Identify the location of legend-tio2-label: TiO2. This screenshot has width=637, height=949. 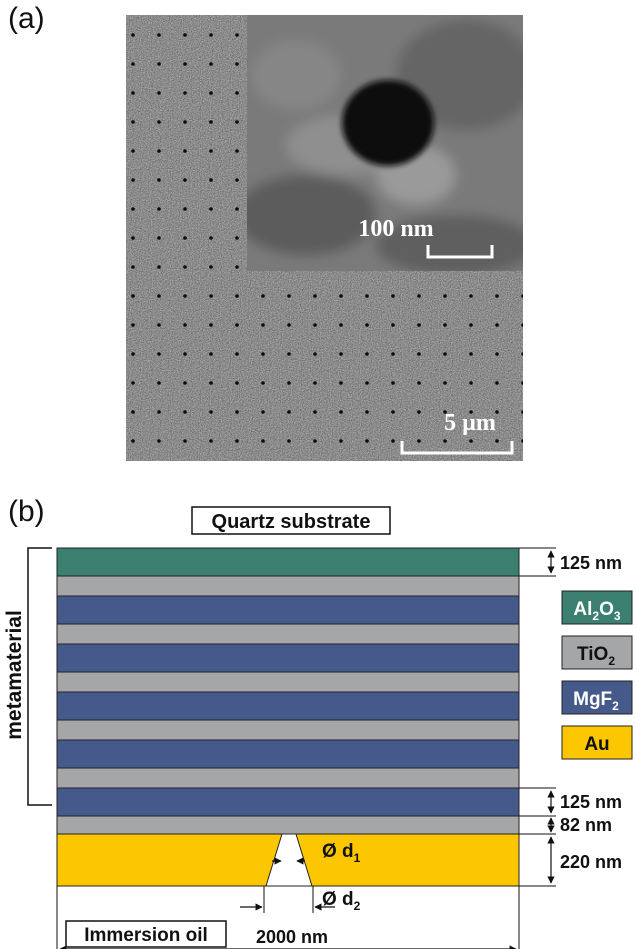
(596, 656).